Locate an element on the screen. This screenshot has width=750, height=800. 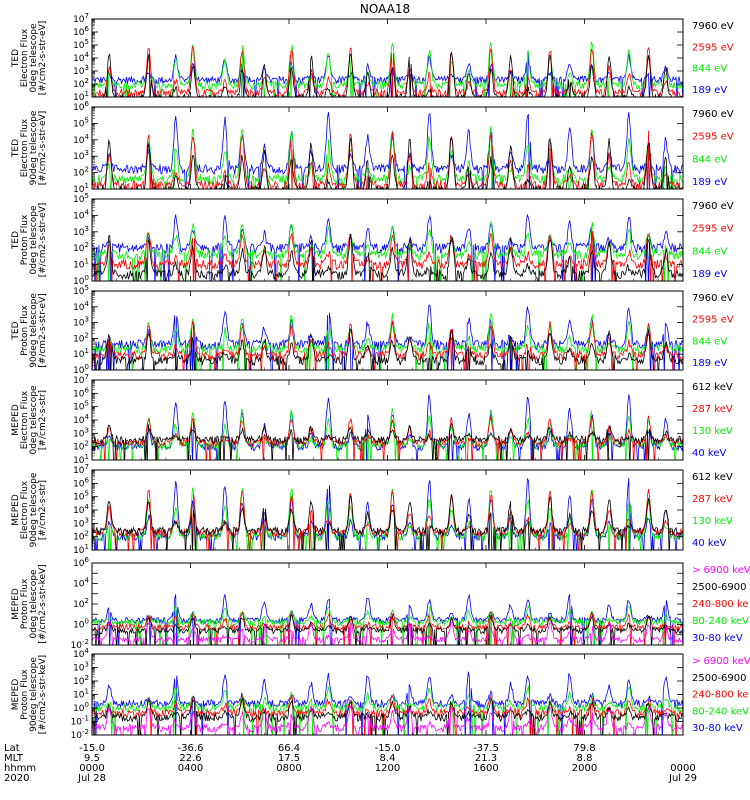
panel-6-trace-612-kev is located at coordinates (387, 522).